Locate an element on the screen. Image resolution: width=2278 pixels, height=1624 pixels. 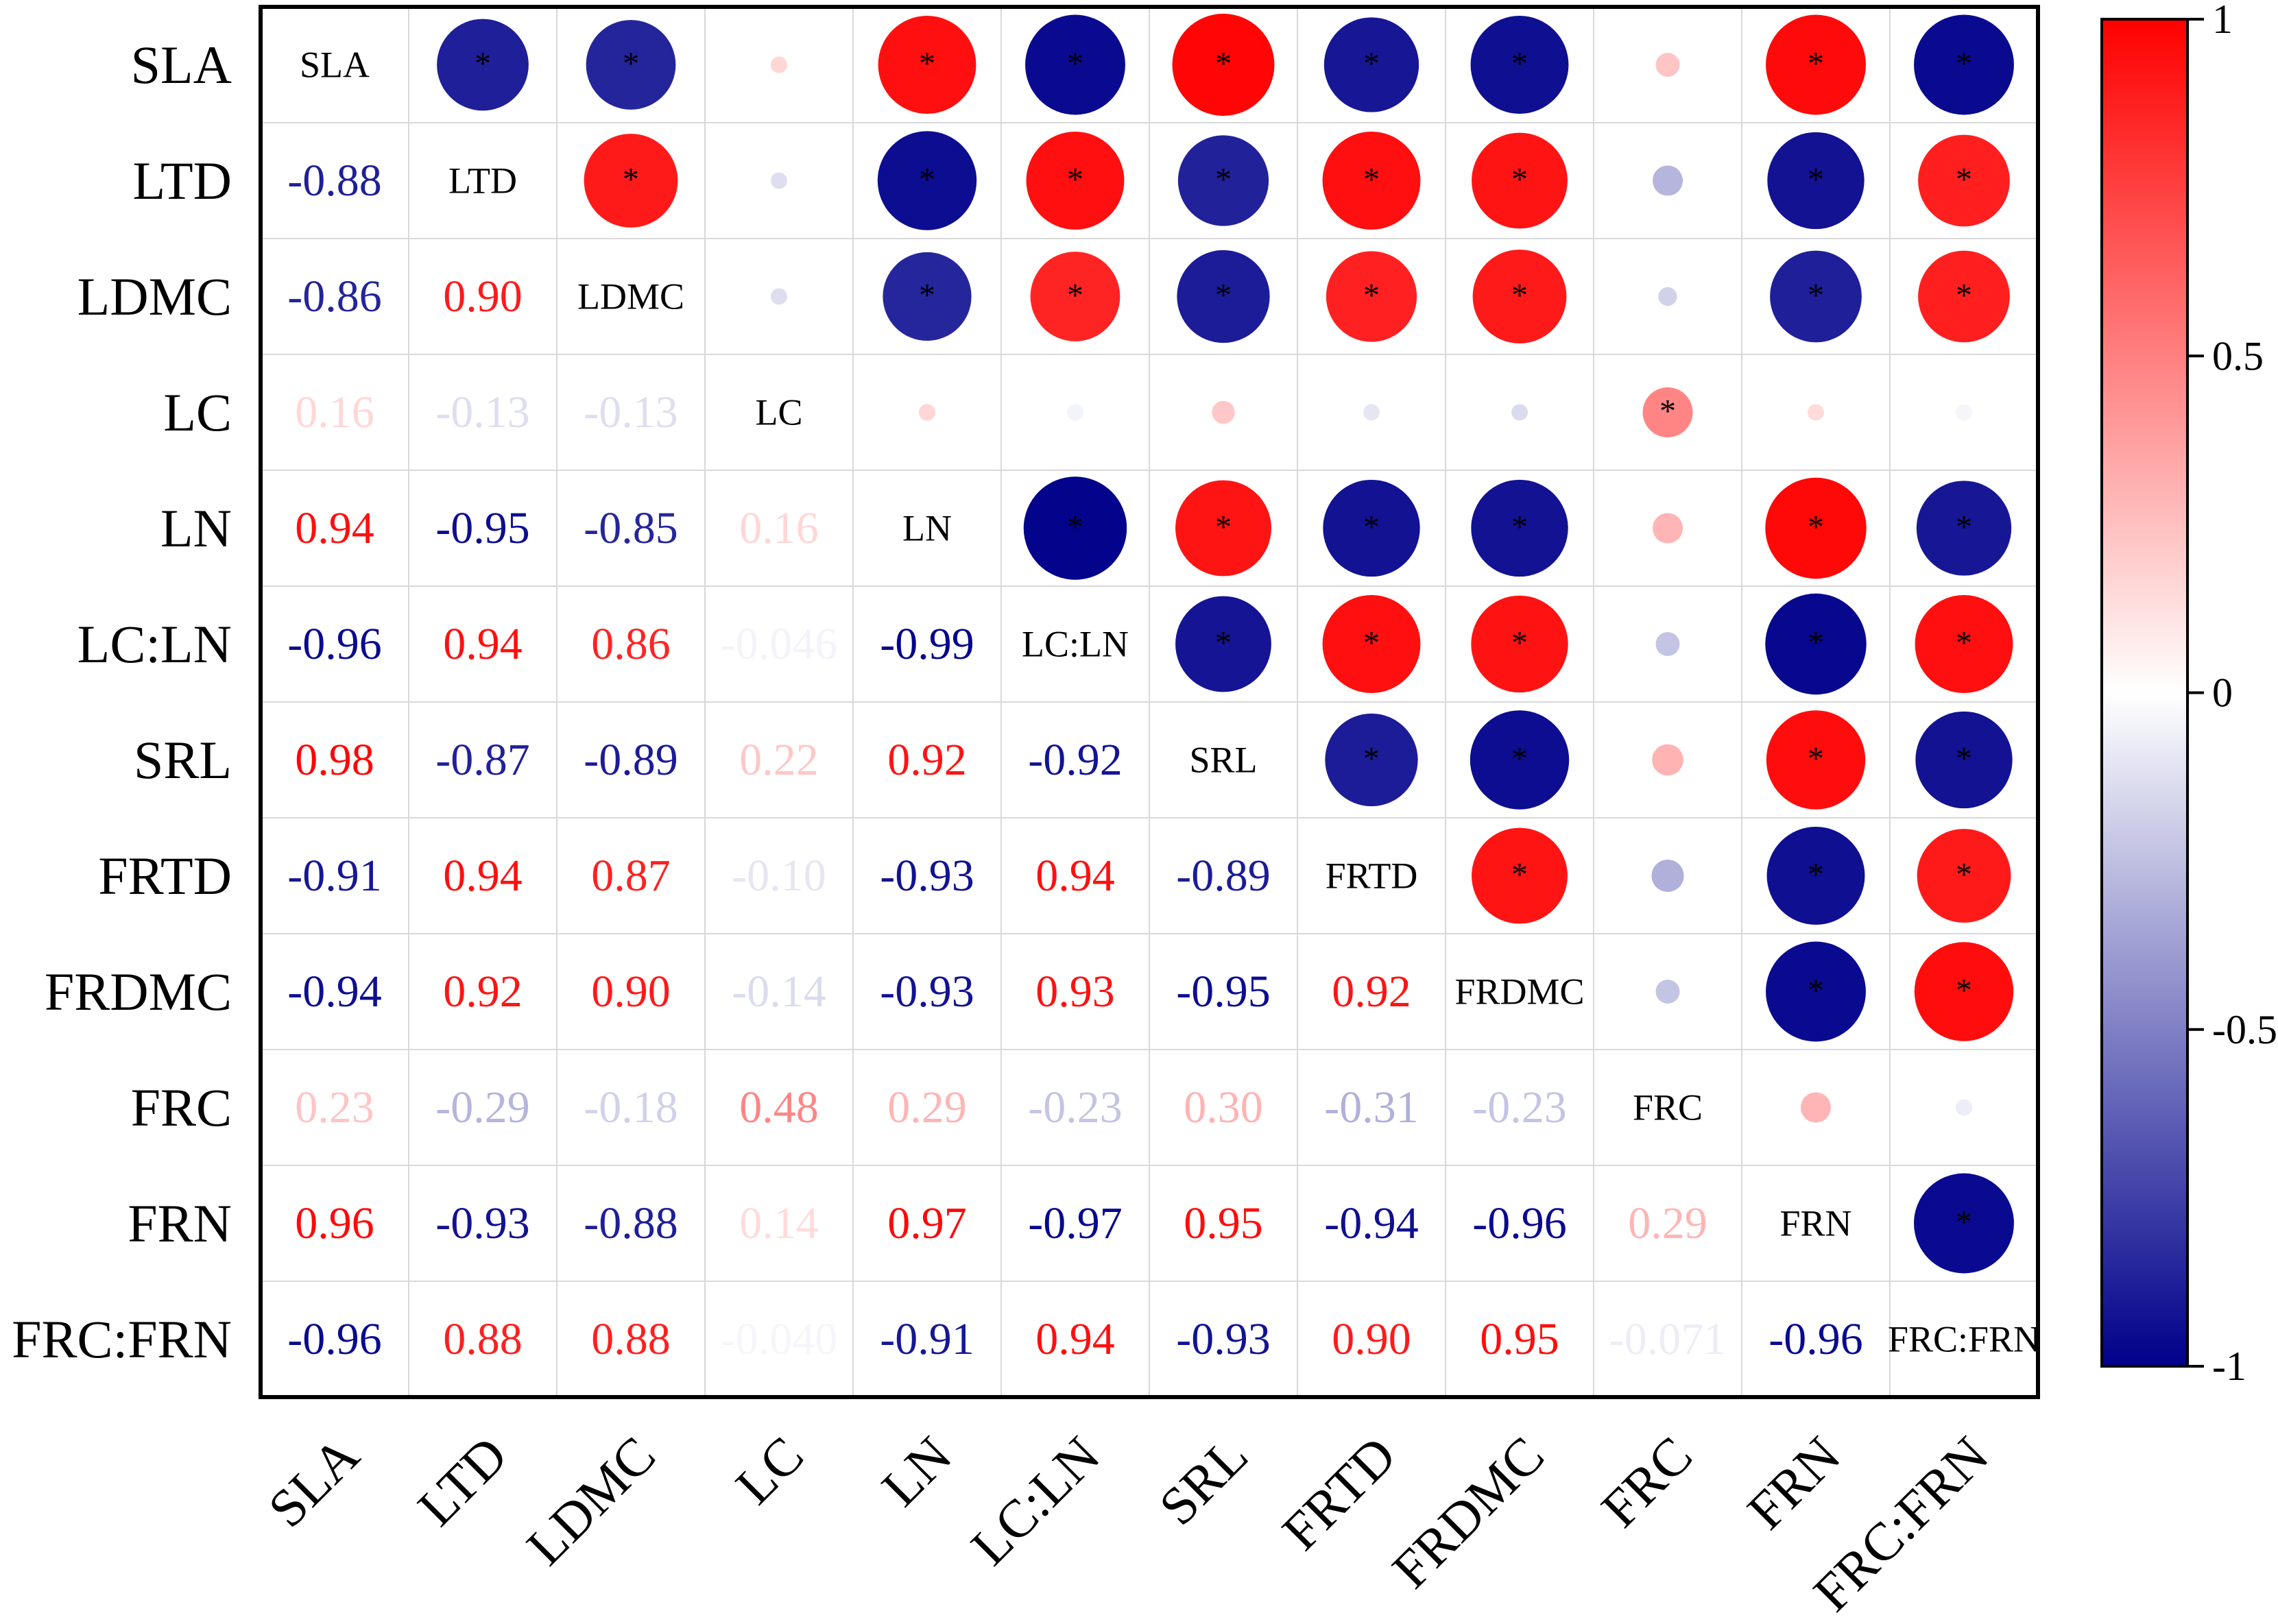
corr-value-frc-frn-frc: -0.071 is located at coordinates (1667, 1339).